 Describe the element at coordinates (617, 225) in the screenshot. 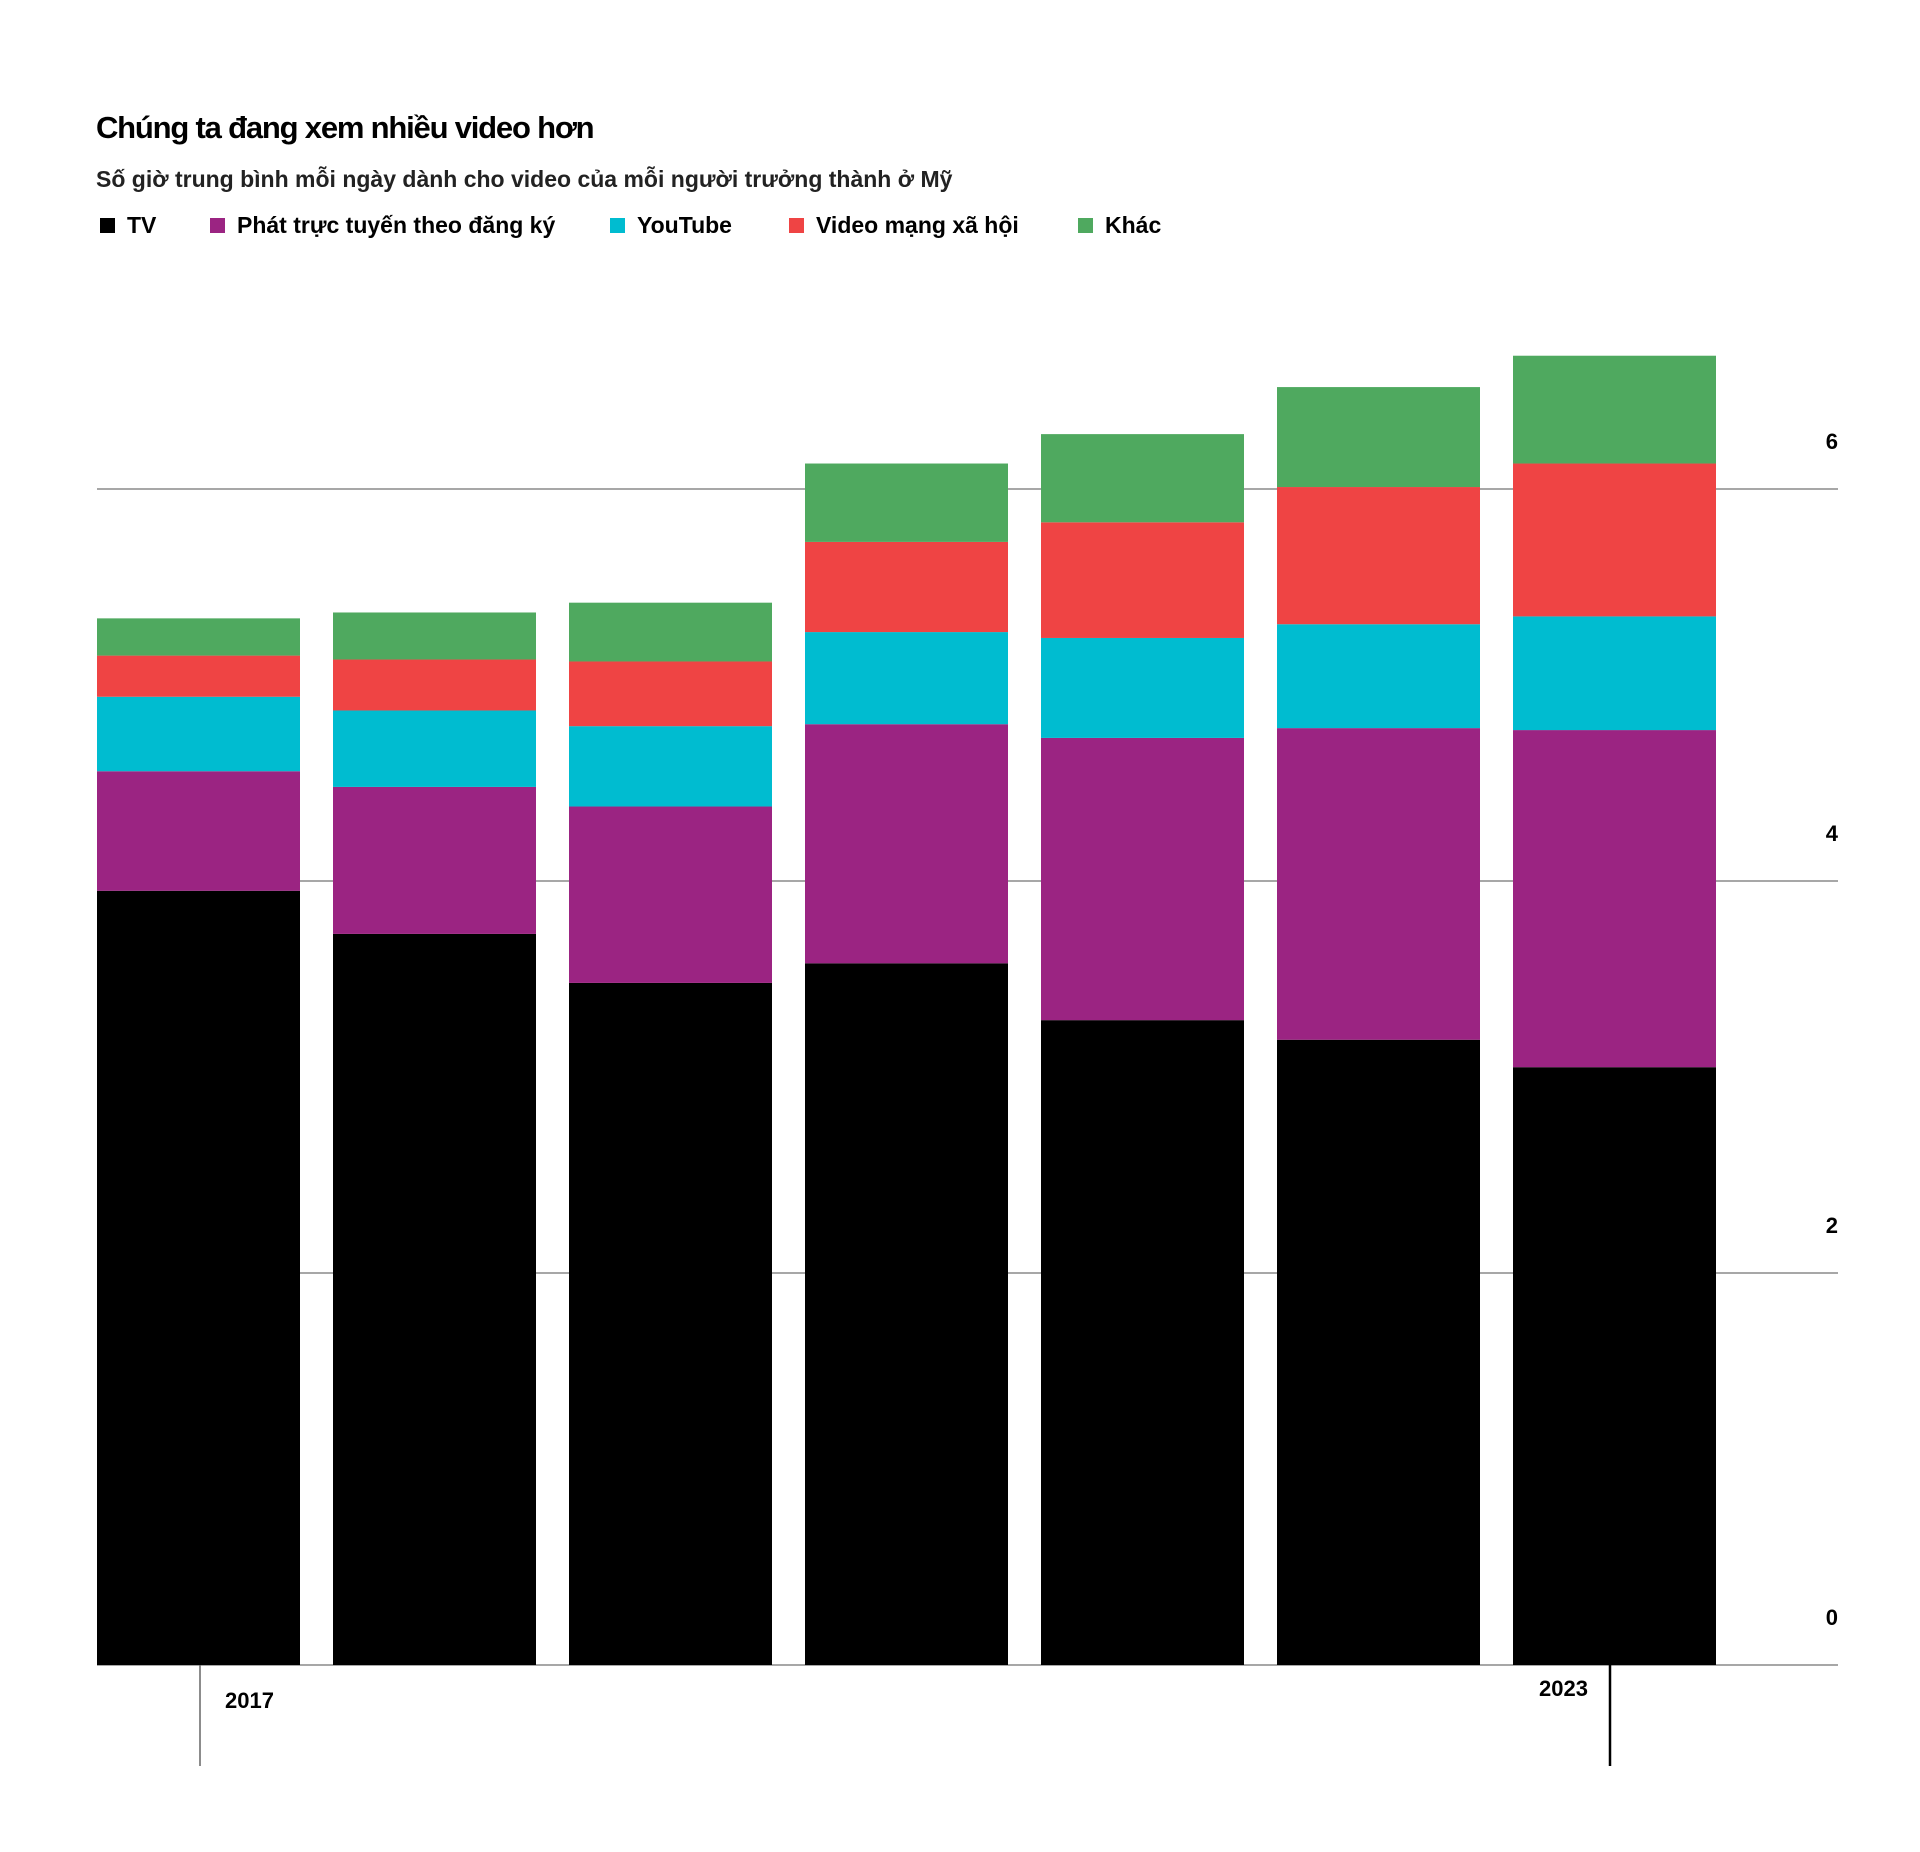

I see `legend-swatch-youtube` at that location.